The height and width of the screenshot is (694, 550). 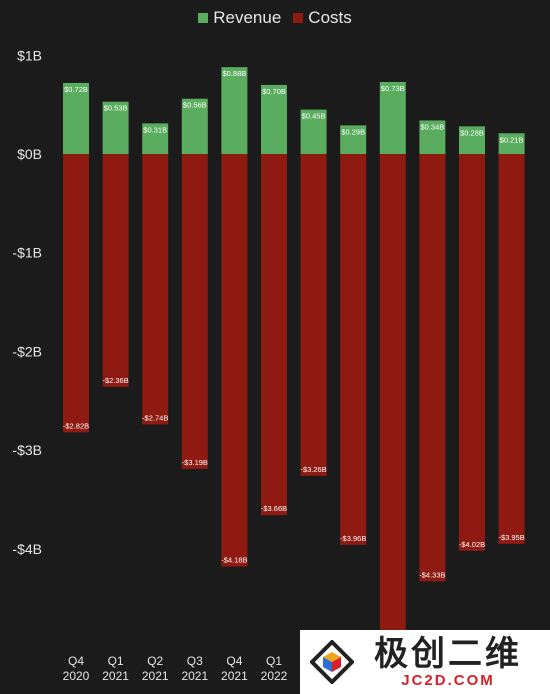 What do you see at coordinates (76, 89) in the screenshot?
I see `revenue-data-label: $0.72B` at bounding box center [76, 89].